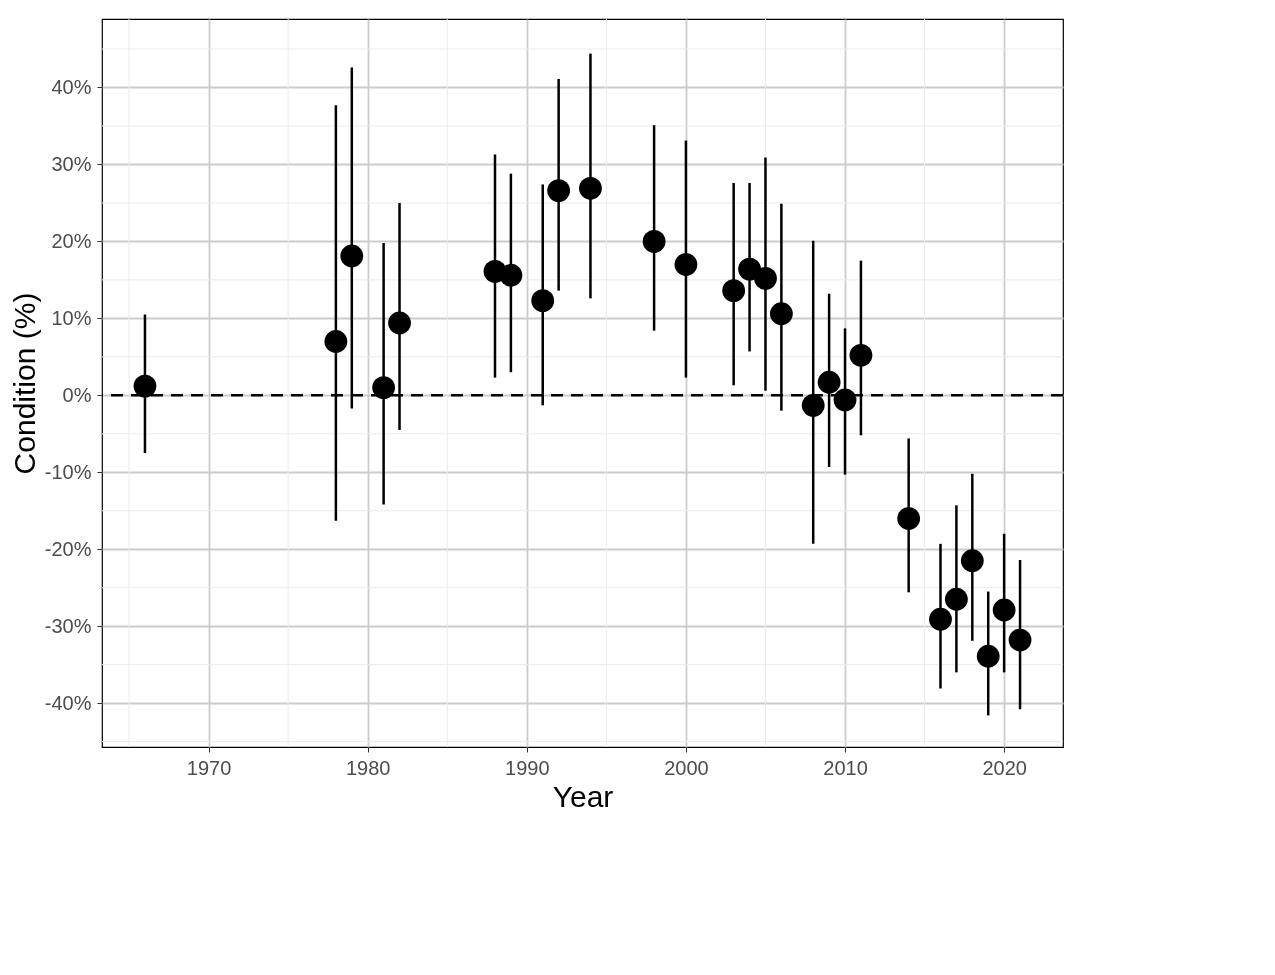 Image resolution: width=1275 pixels, height=975 pixels. Describe the element at coordinates (527, 767) in the screenshot. I see `x-tick-label: 1990` at that location.